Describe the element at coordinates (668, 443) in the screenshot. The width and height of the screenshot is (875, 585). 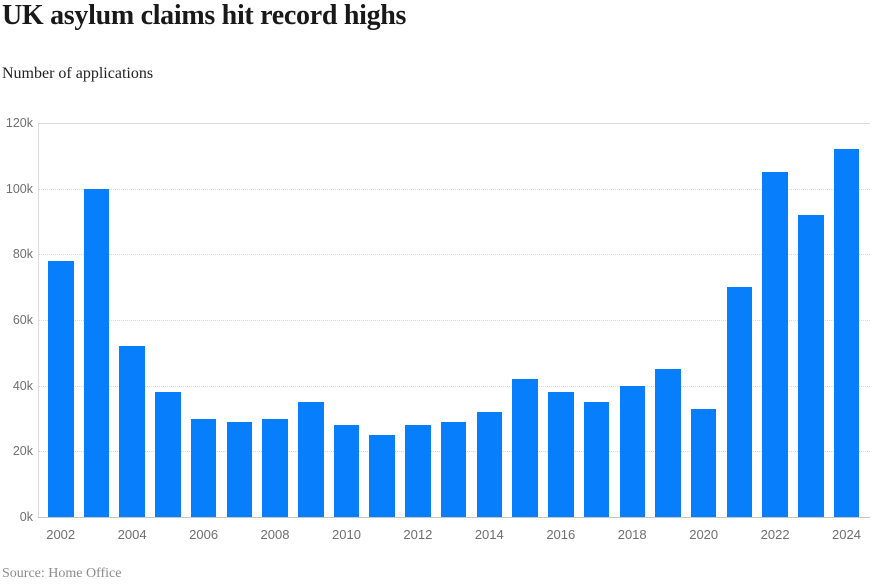
I see `bar-2019` at that location.